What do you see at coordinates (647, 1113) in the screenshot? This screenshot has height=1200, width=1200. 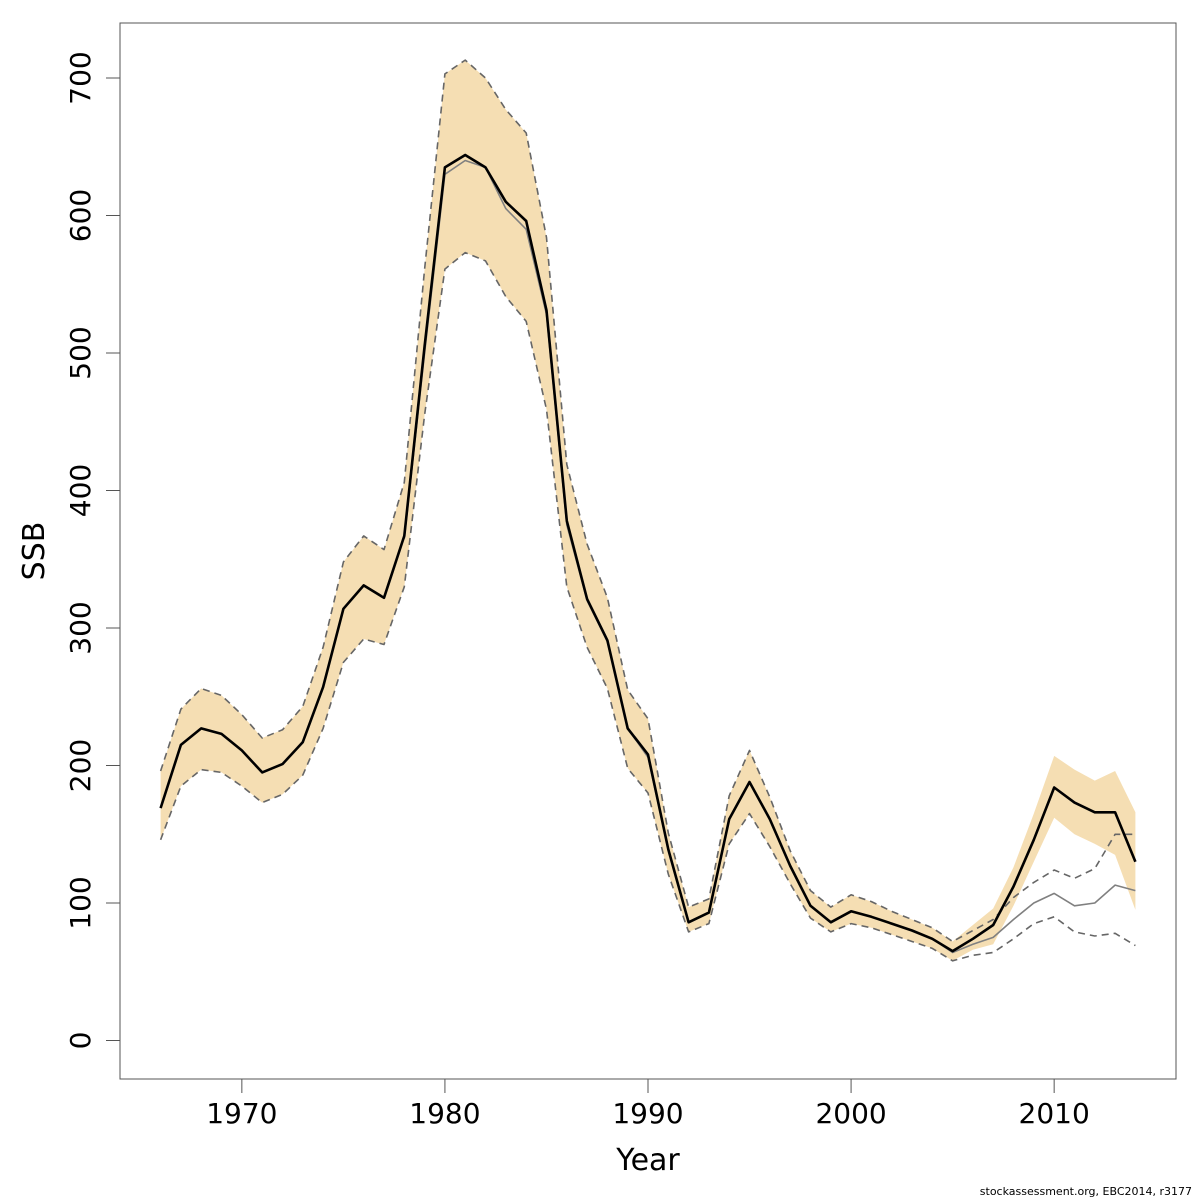 I see `x-tick-label: 1990` at bounding box center [647, 1113].